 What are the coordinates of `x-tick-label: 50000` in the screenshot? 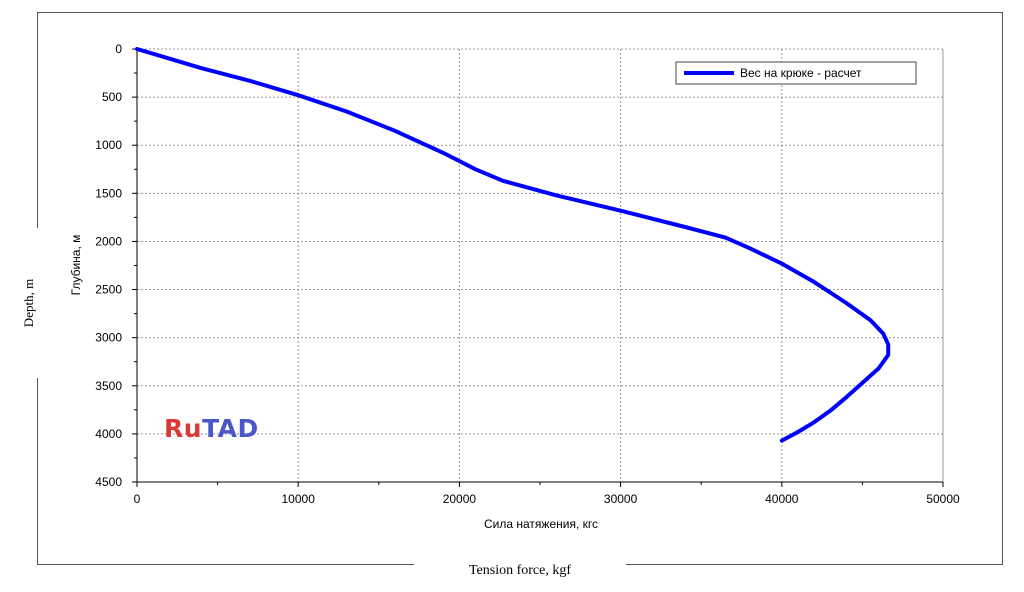 It's located at (943, 499).